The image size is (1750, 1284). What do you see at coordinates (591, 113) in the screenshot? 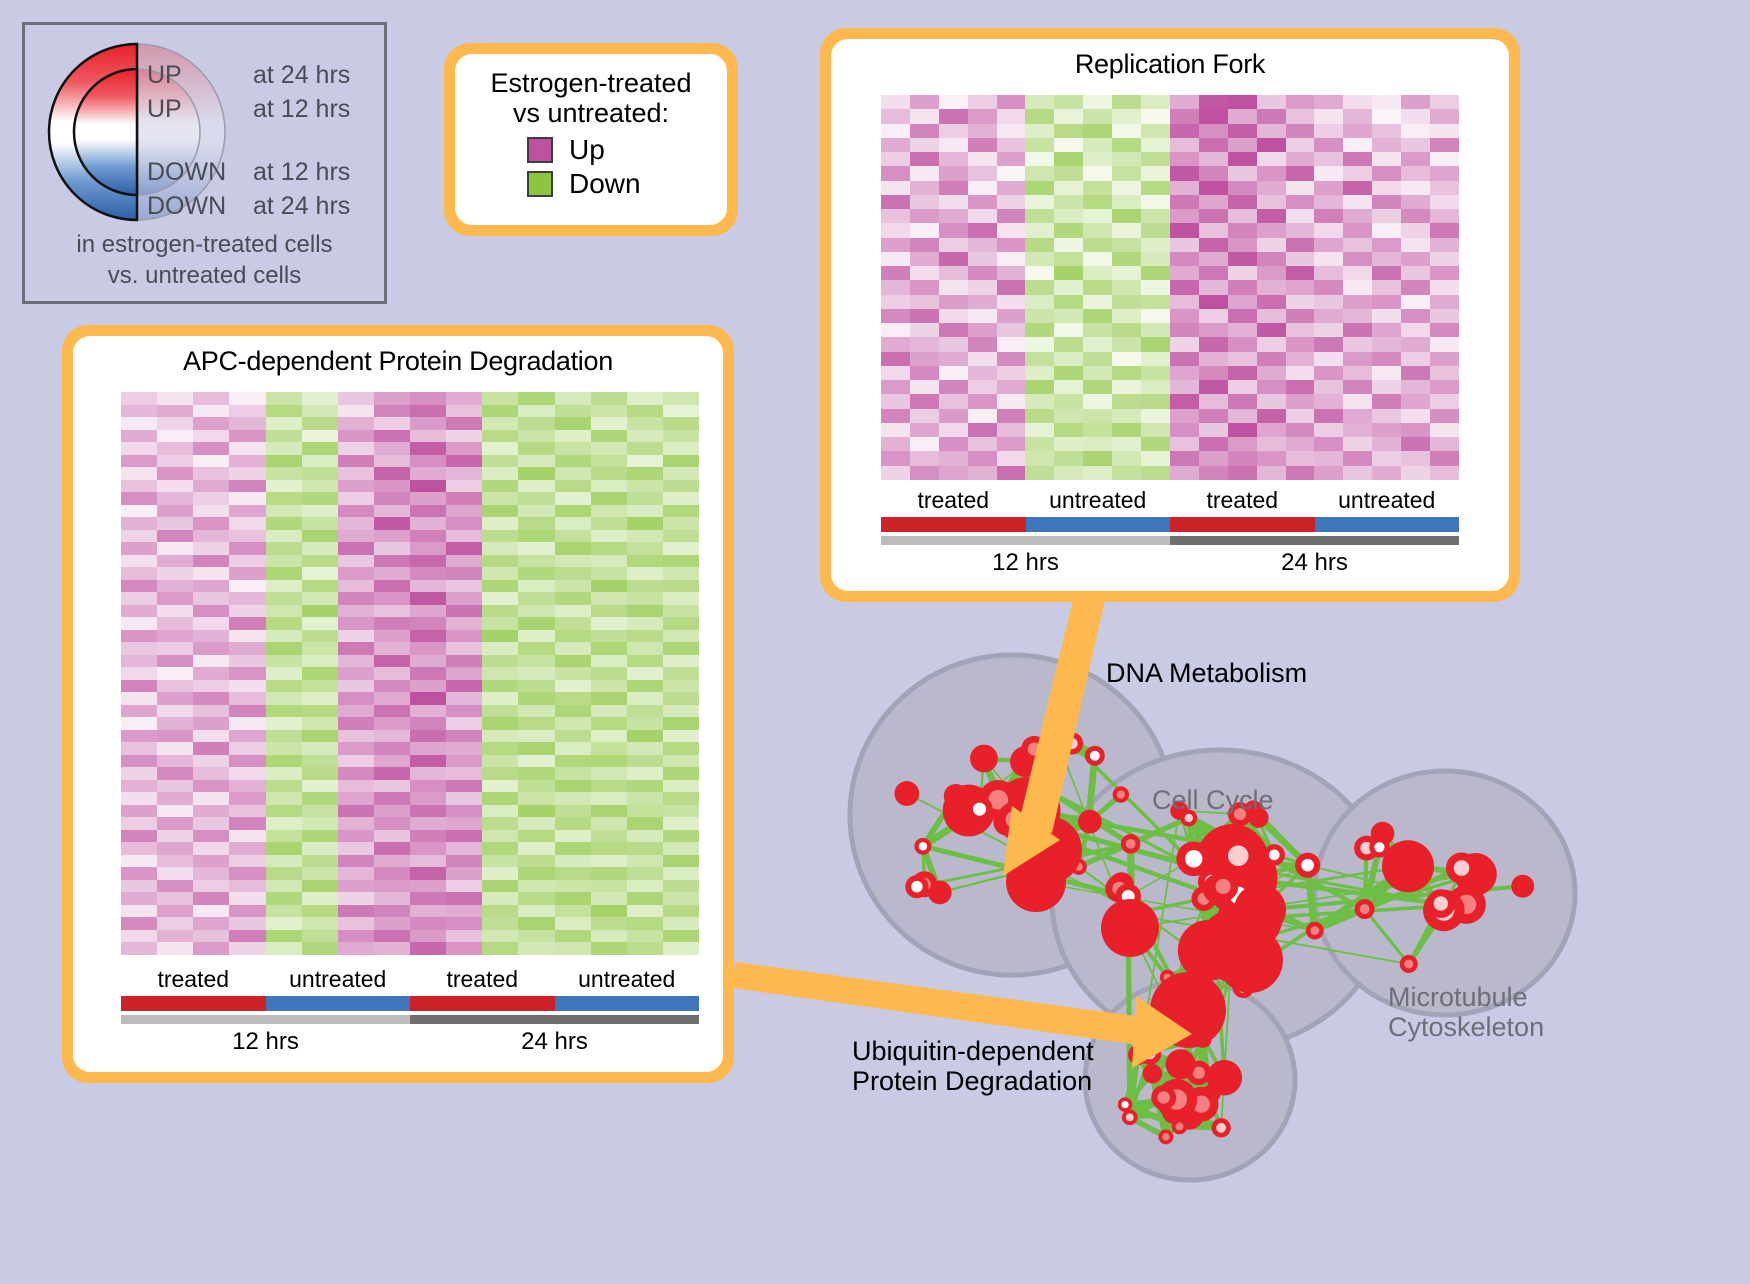
I see `legend-heading-line2: vs untreated:` at bounding box center [591, 113].